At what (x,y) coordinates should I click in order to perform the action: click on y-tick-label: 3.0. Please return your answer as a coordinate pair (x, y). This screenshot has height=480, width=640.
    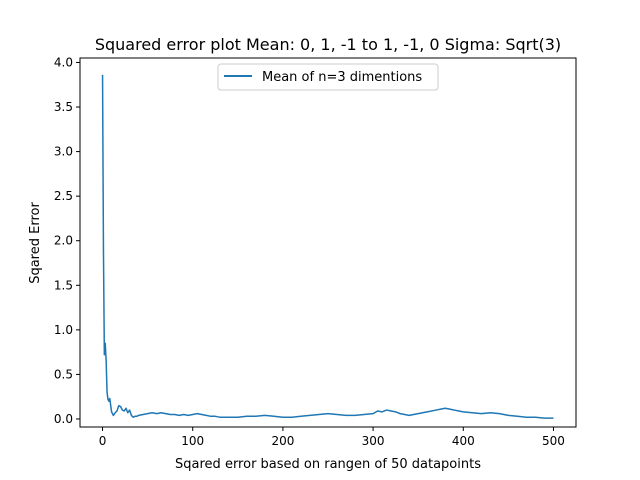
    Looking at the image, I should click on (63, 152).